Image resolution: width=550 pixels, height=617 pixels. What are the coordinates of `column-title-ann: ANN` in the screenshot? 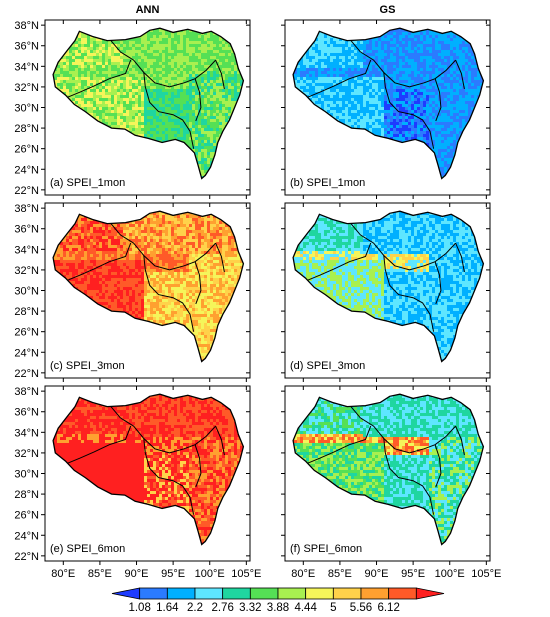 It's located at (148, 10).